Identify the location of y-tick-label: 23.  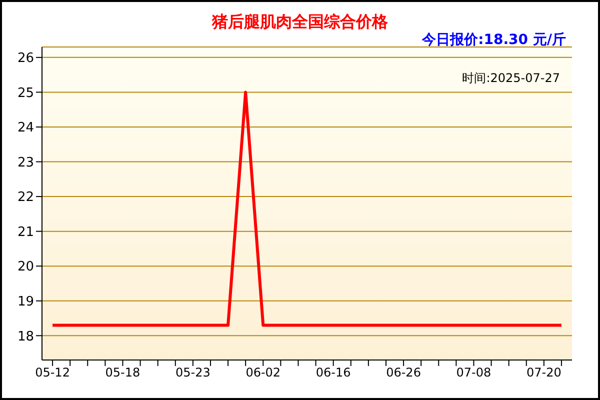
(25, 162).